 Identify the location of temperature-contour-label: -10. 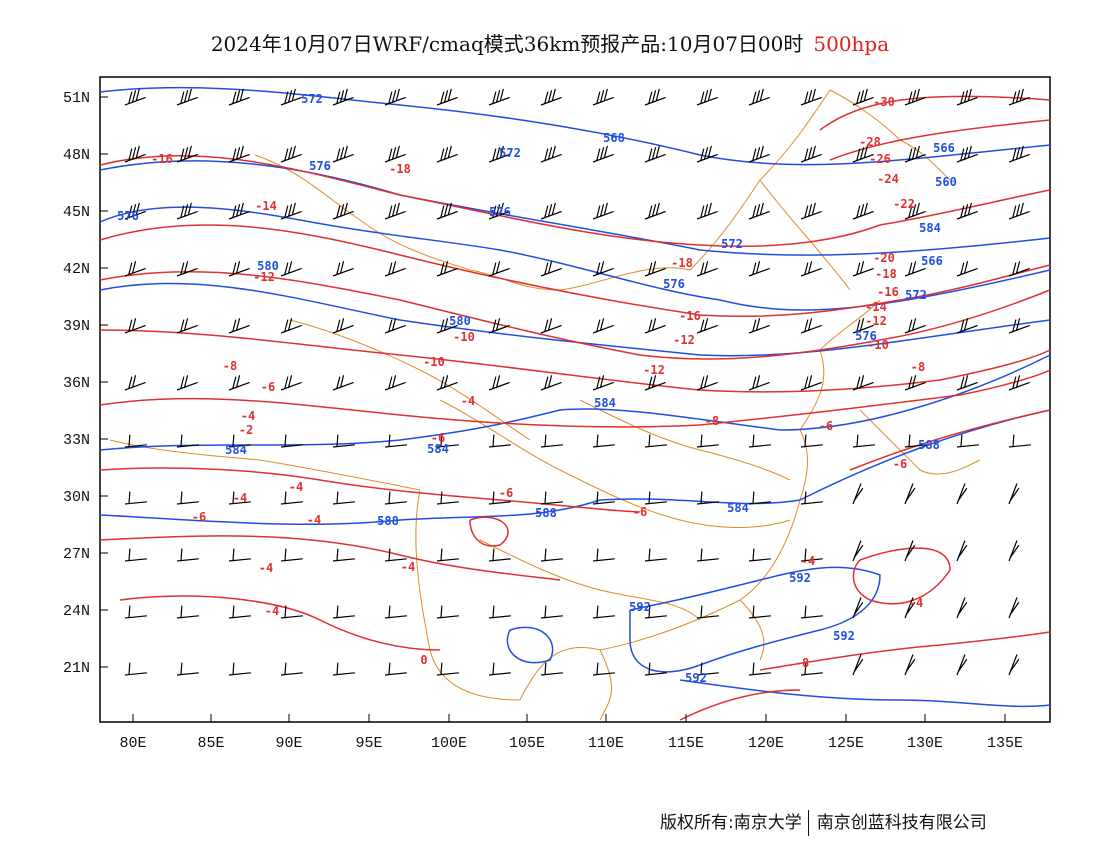
(878, 345).